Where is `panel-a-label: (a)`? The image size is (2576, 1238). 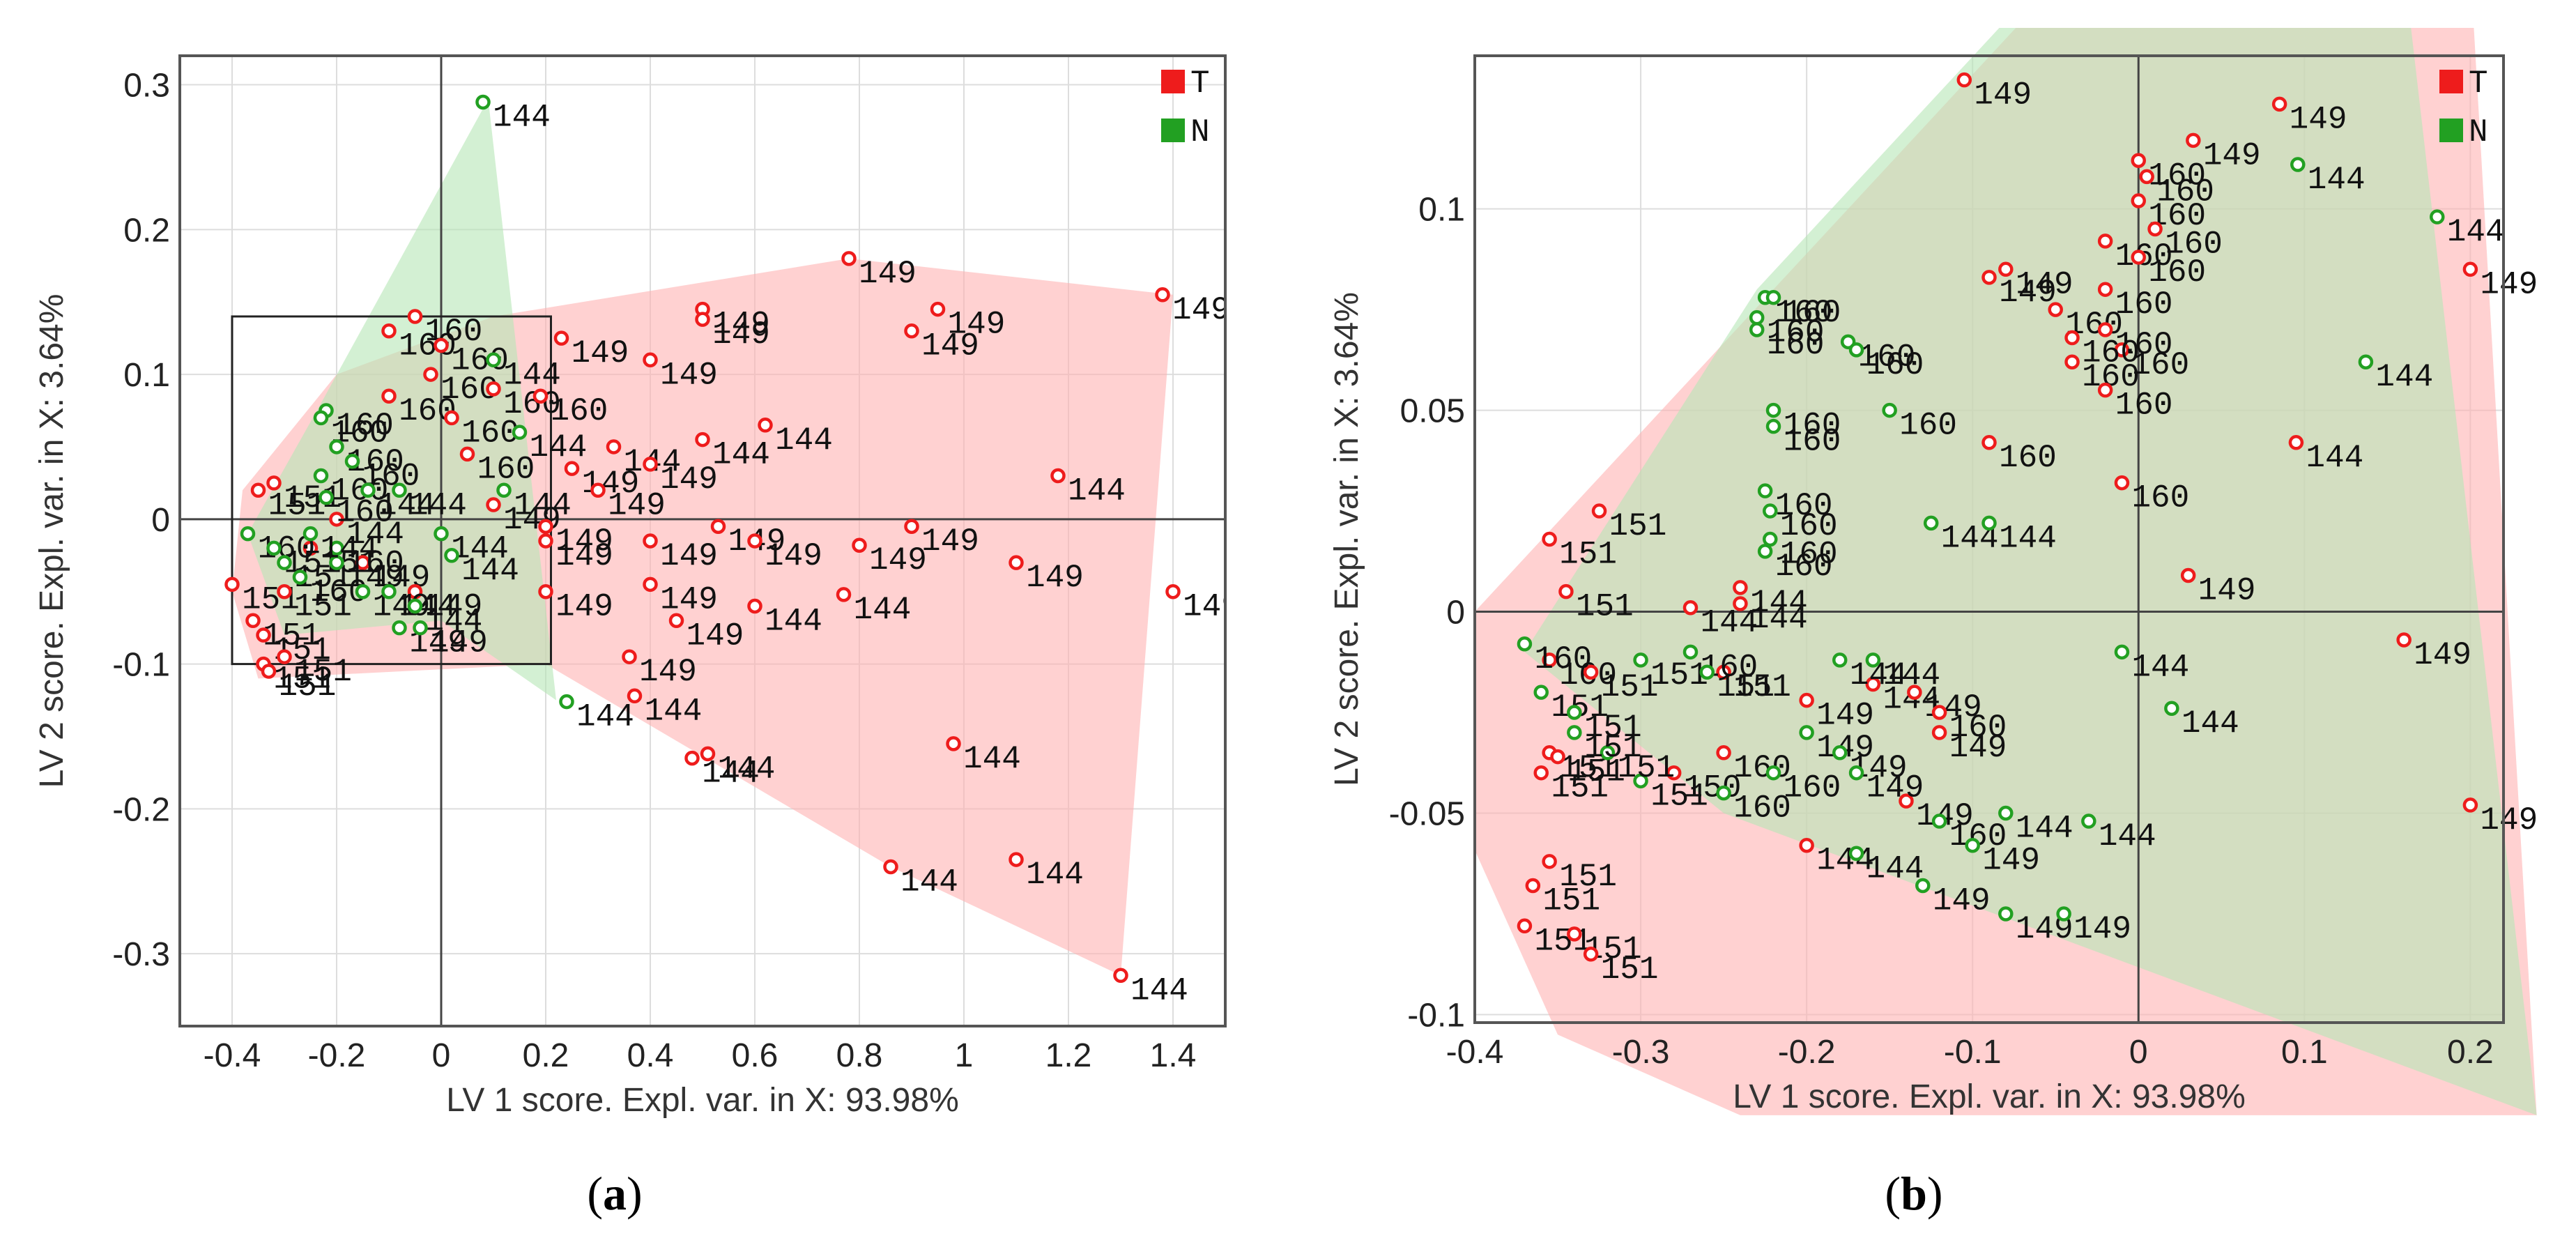 panel-a-label: (a) is located at coordinates (614, 1194).